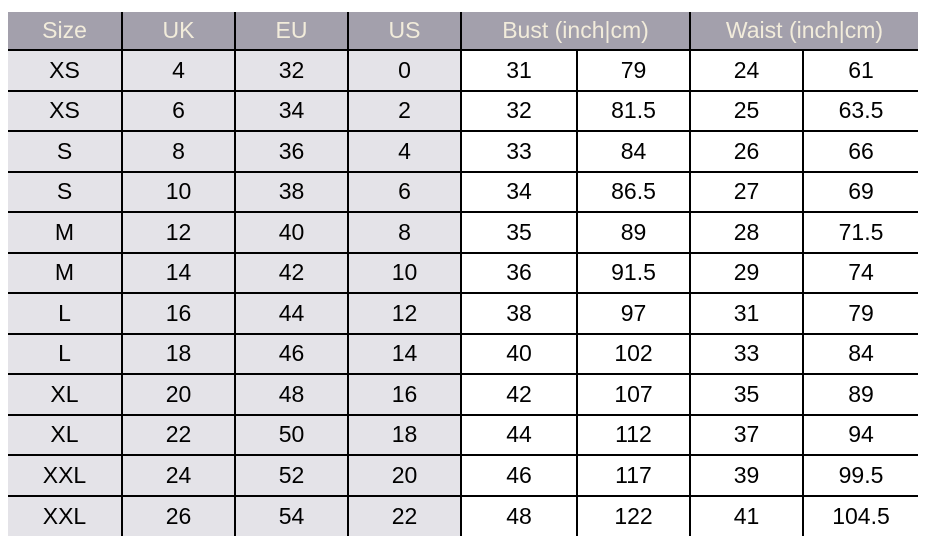  I want to click on cell-uk: 16, so click(178, 313).